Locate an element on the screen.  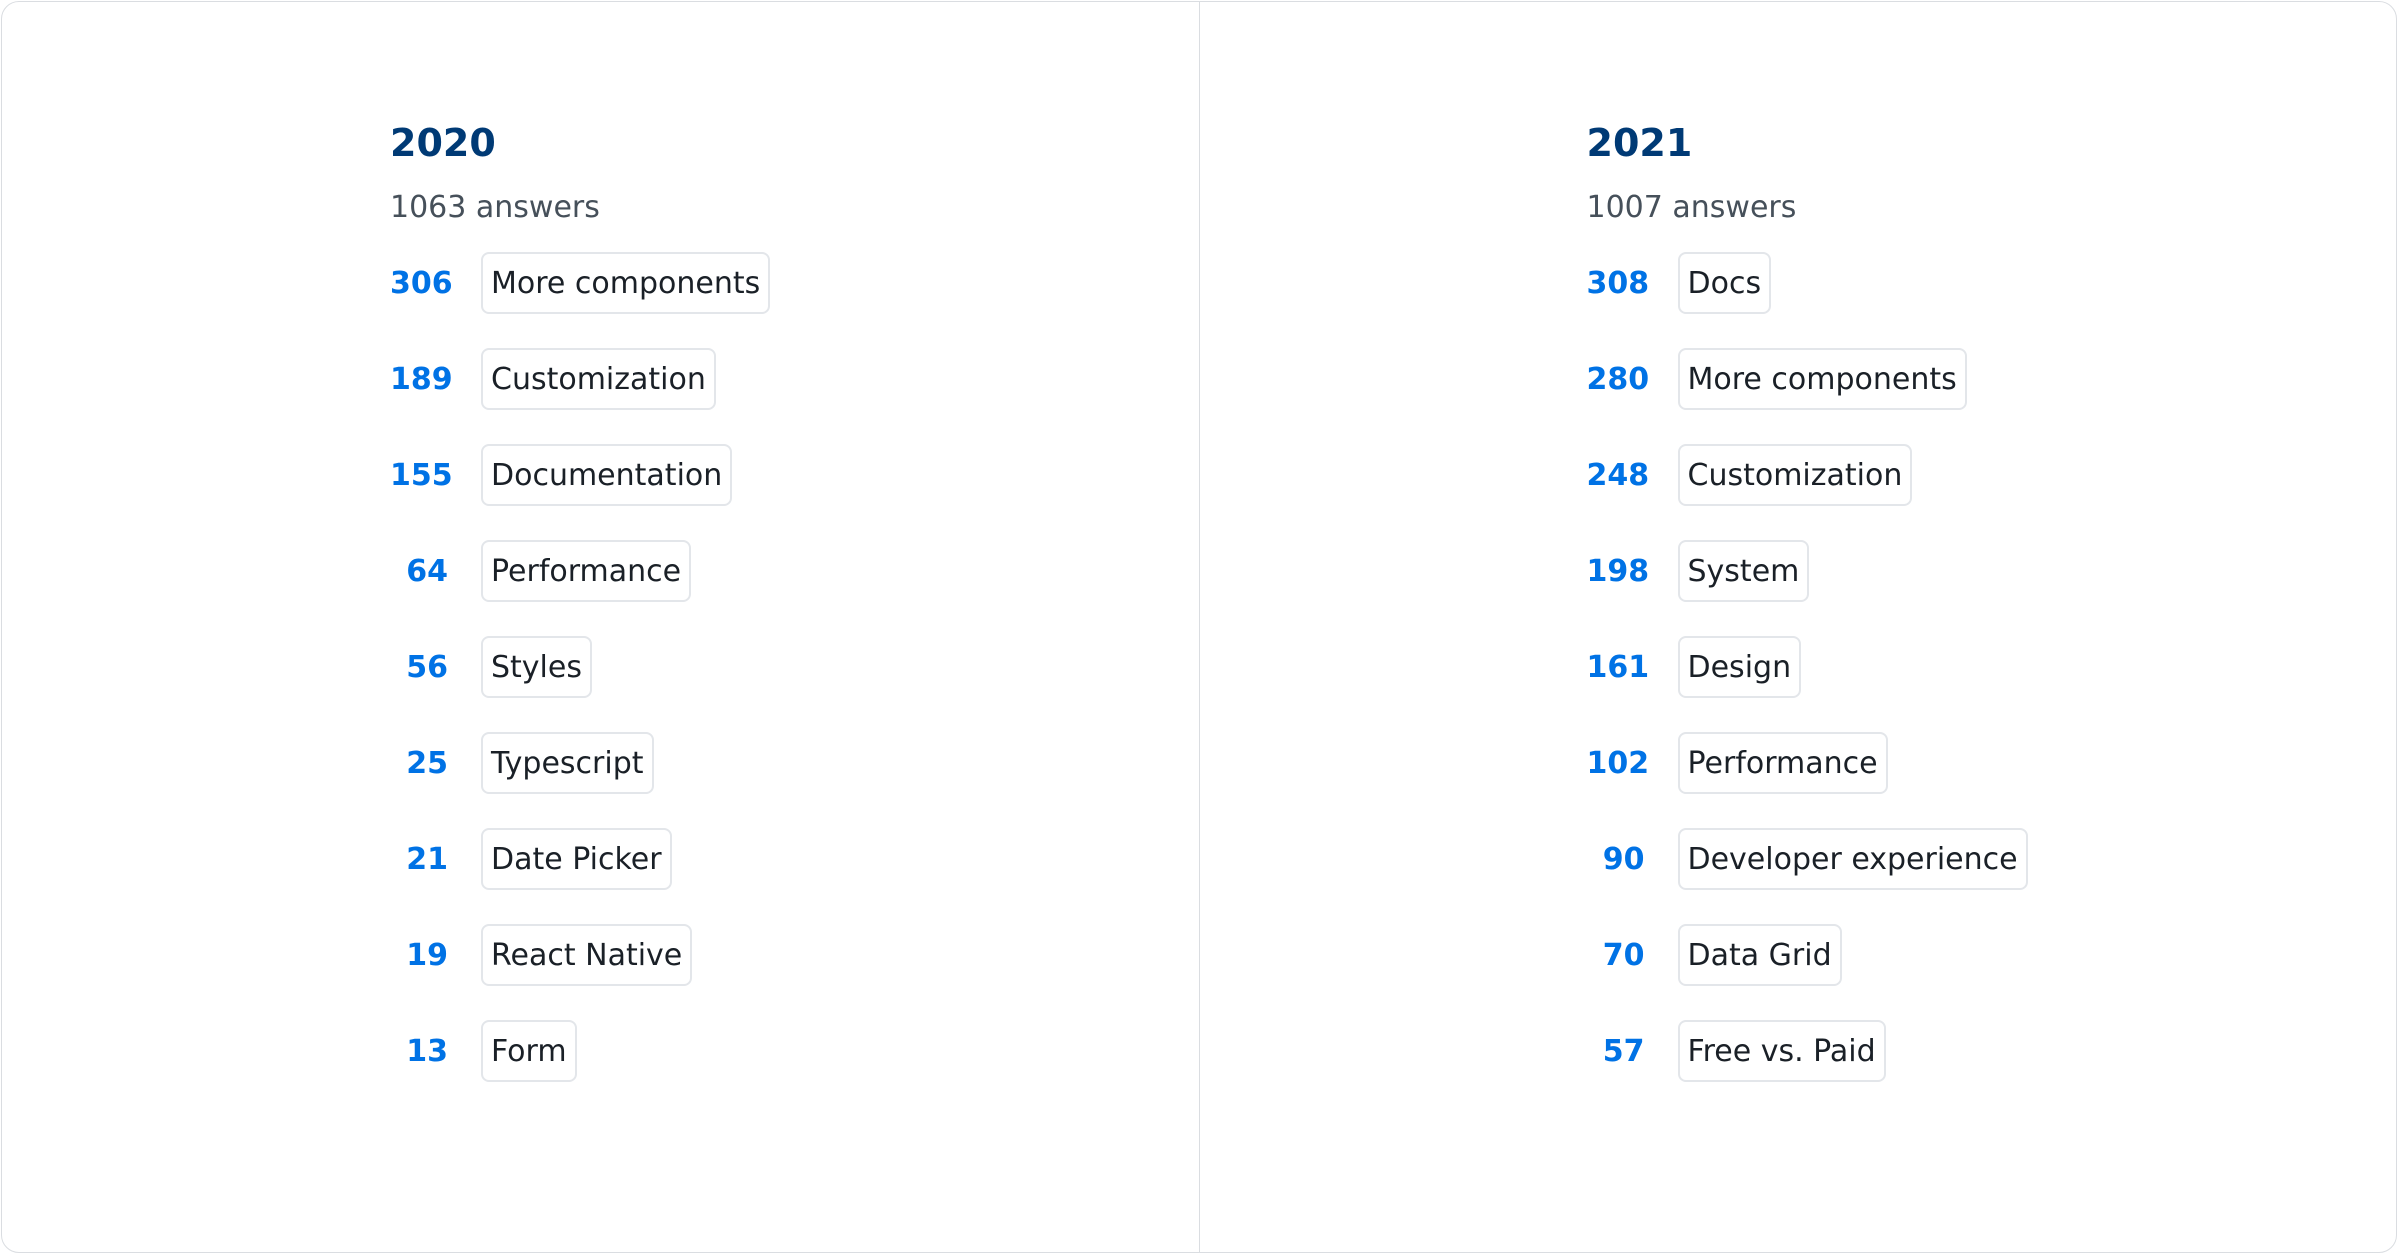
item-count: 70 is located at coordinates (1623, 955).